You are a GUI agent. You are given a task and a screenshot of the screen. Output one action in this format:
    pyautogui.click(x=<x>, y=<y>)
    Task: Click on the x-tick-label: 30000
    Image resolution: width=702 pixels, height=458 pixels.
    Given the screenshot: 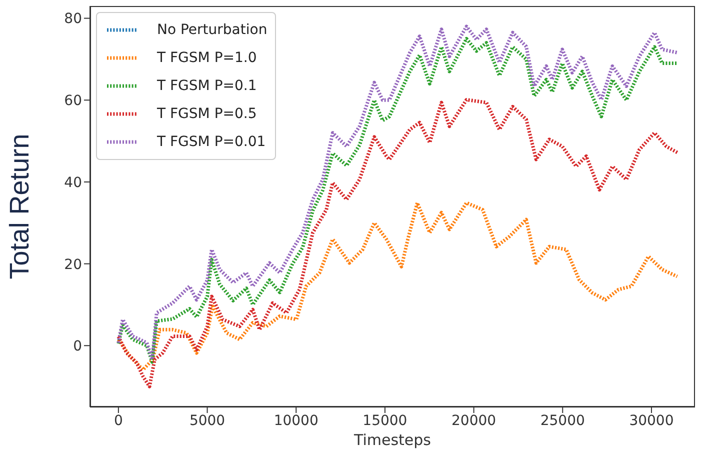 What is the action you would take?
    pyautogui.click(x=651, y=420)
    